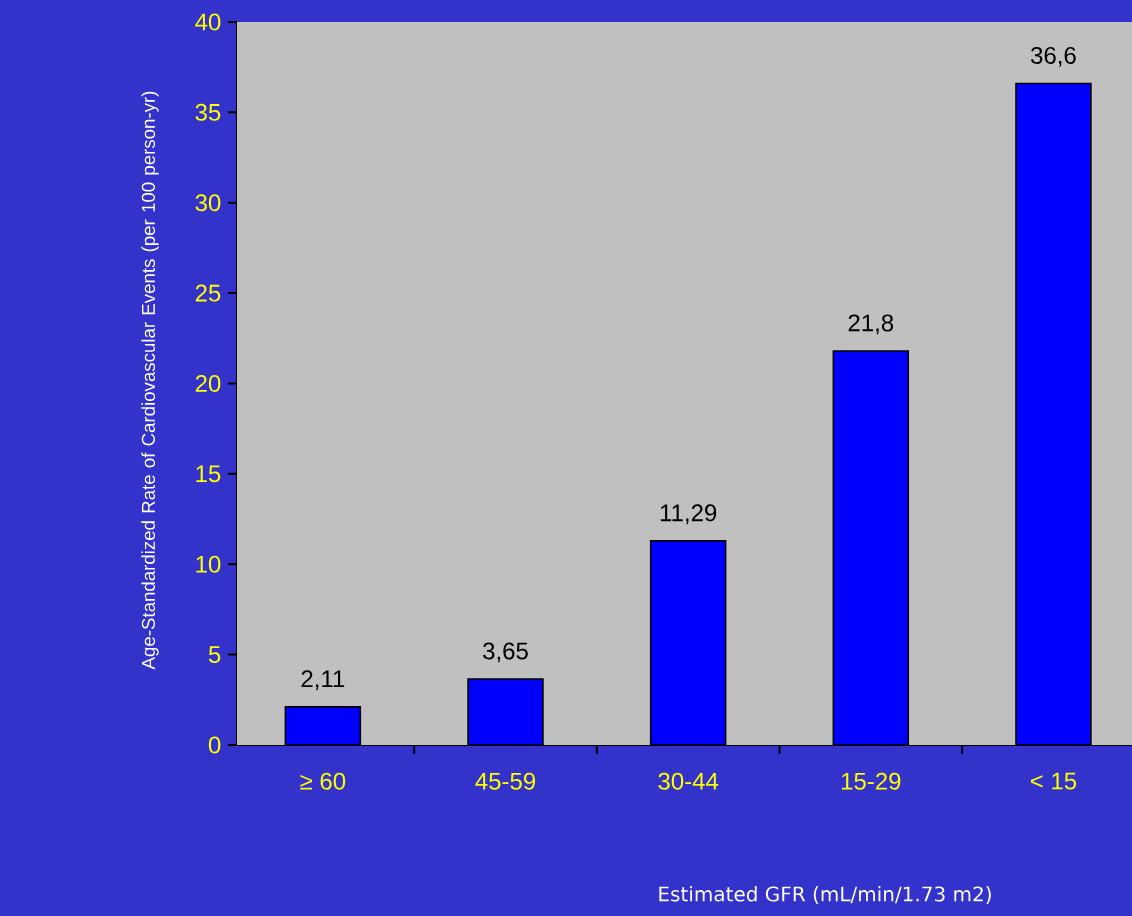  I want to click on data-label: 2,11, so click(323, 680).